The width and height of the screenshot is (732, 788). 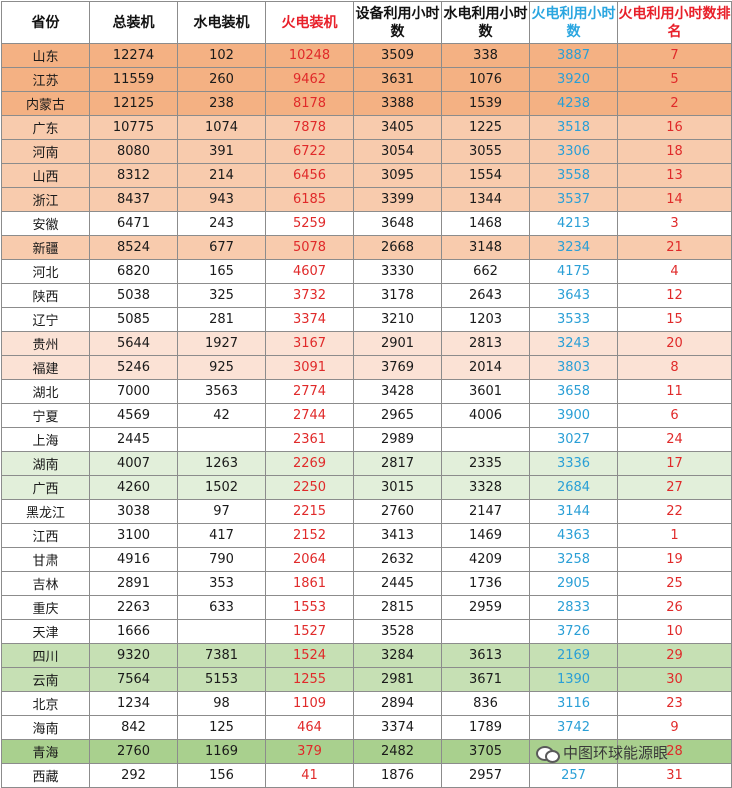 What do you see at coordinates (309, 319) in the screenshot?
I see `cell-thermal-capacity: 3374` at bounding box center [309, 319].